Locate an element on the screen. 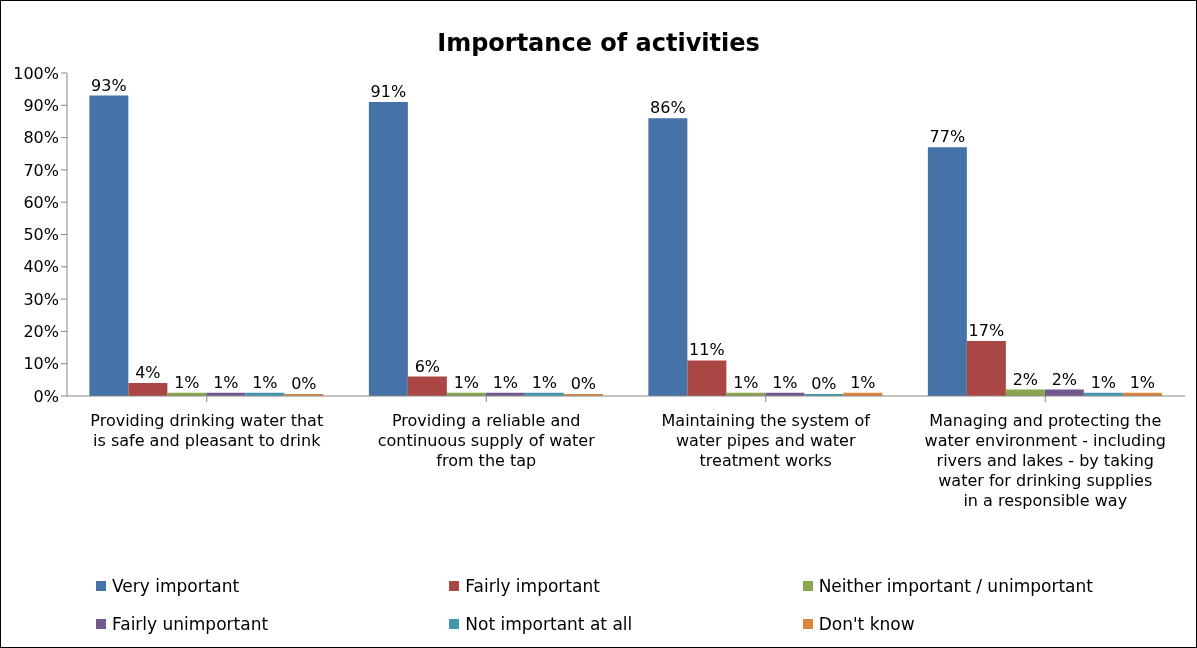 This screenshot has width=1197, height=648. y-tick-label: 100% is located at coordinates (36, 73).